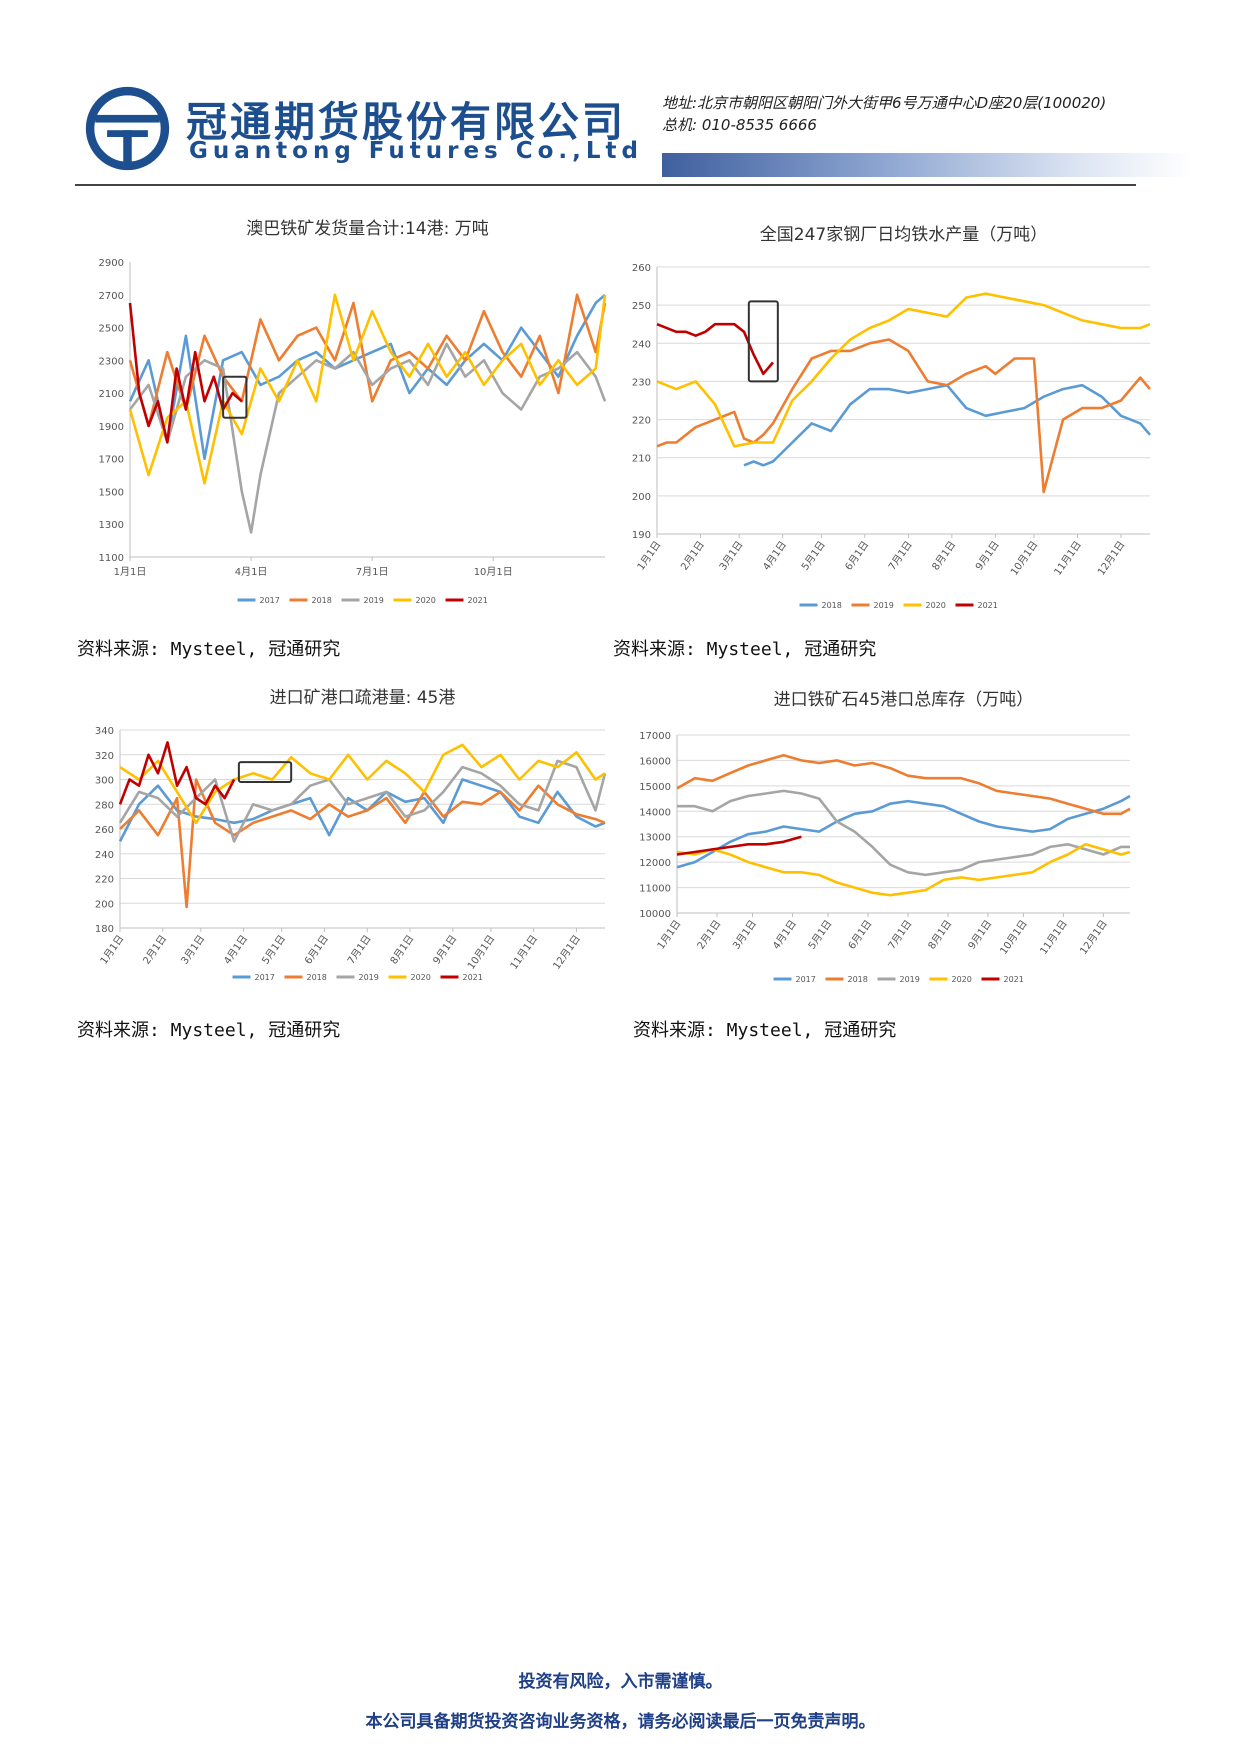  Describe the element at coordinates (104, 781) in the screenshot. I see `y-tick-label: 300` at that location.